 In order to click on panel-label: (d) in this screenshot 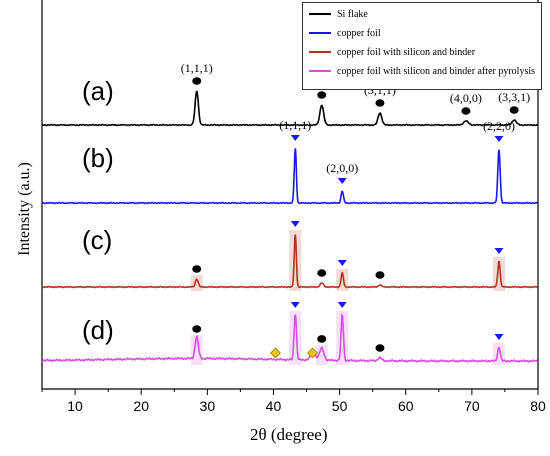, I will do `click(98, 330)`.